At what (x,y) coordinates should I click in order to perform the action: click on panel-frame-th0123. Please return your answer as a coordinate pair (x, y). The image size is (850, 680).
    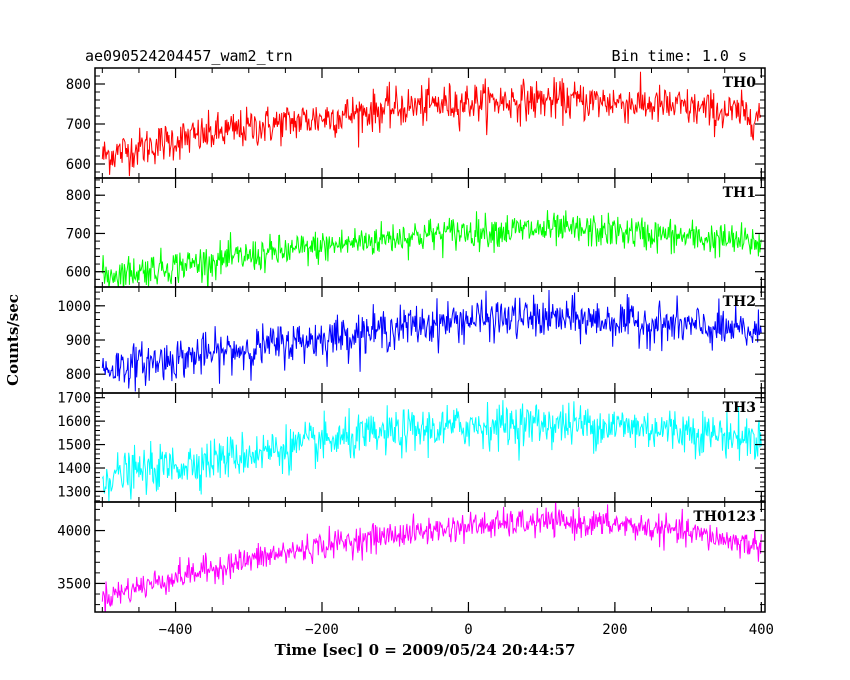
    Looking at the image, I should click on (430, 557).